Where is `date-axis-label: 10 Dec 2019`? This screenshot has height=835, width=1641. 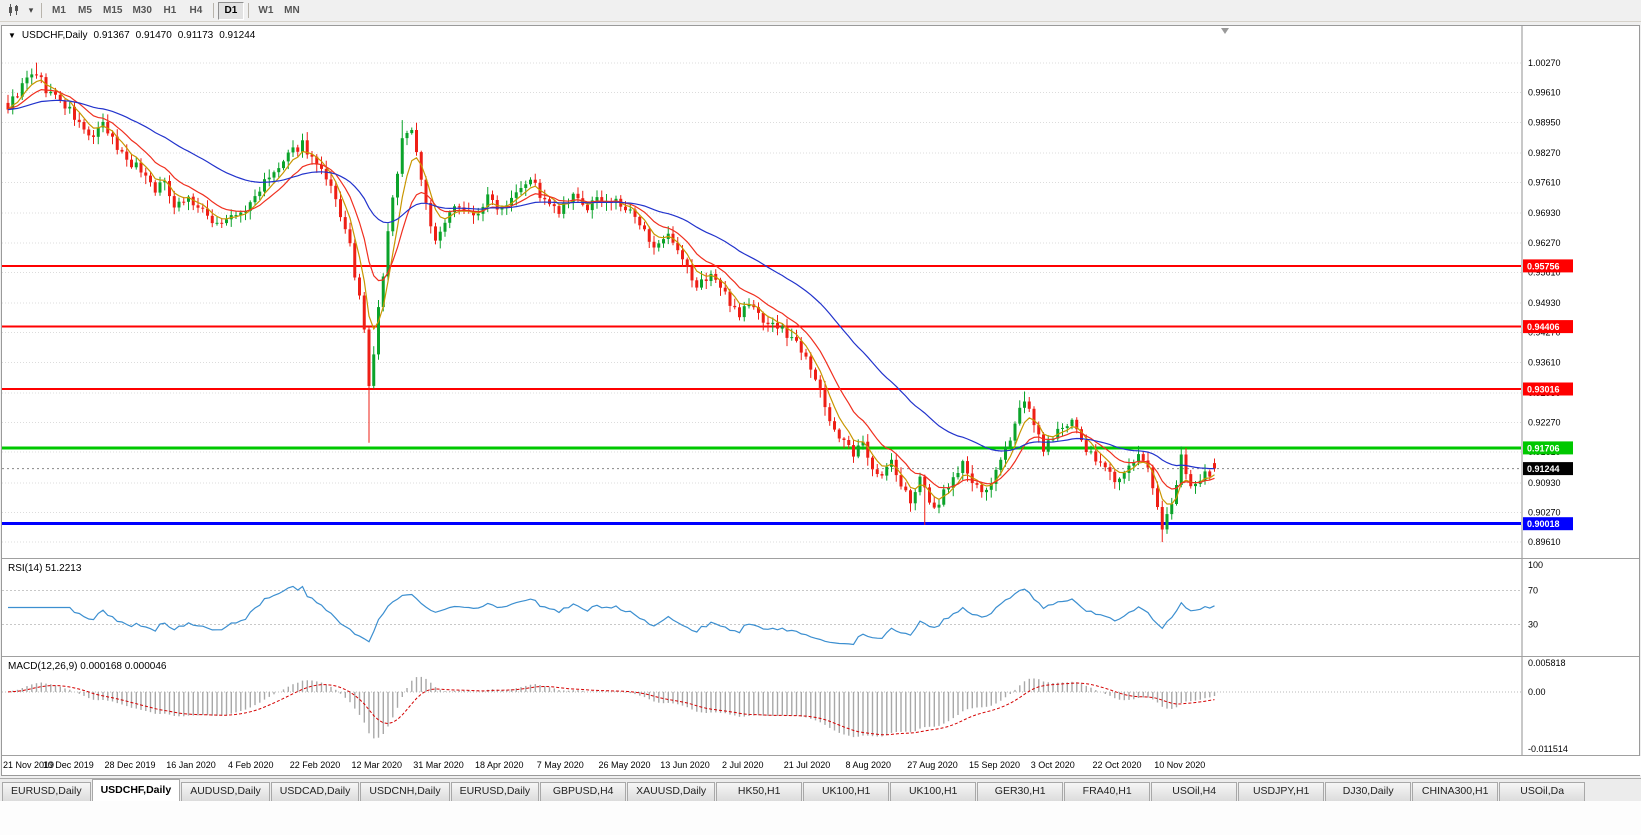
date-axis-label: 10 Dec 2019 is located at coordinates (68, 765).